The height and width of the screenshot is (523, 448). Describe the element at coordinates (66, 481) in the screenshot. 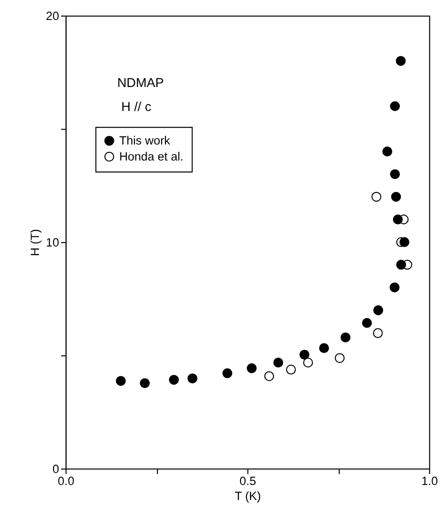

I see `x-tick-label: 0.0` at that location.